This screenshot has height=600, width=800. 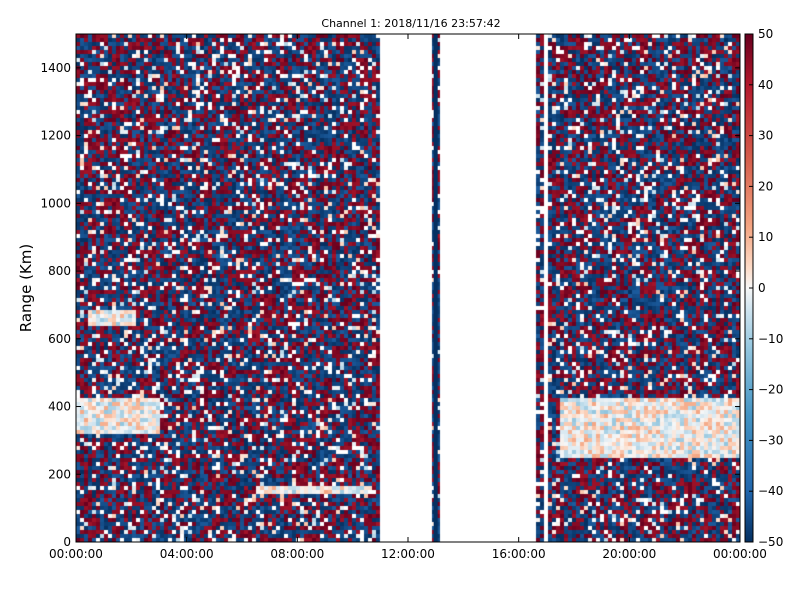 What do you see at coordinates (59, 339) in the screenshot?
I see `y-tick-label: 600` at bounding box center [59, 339].